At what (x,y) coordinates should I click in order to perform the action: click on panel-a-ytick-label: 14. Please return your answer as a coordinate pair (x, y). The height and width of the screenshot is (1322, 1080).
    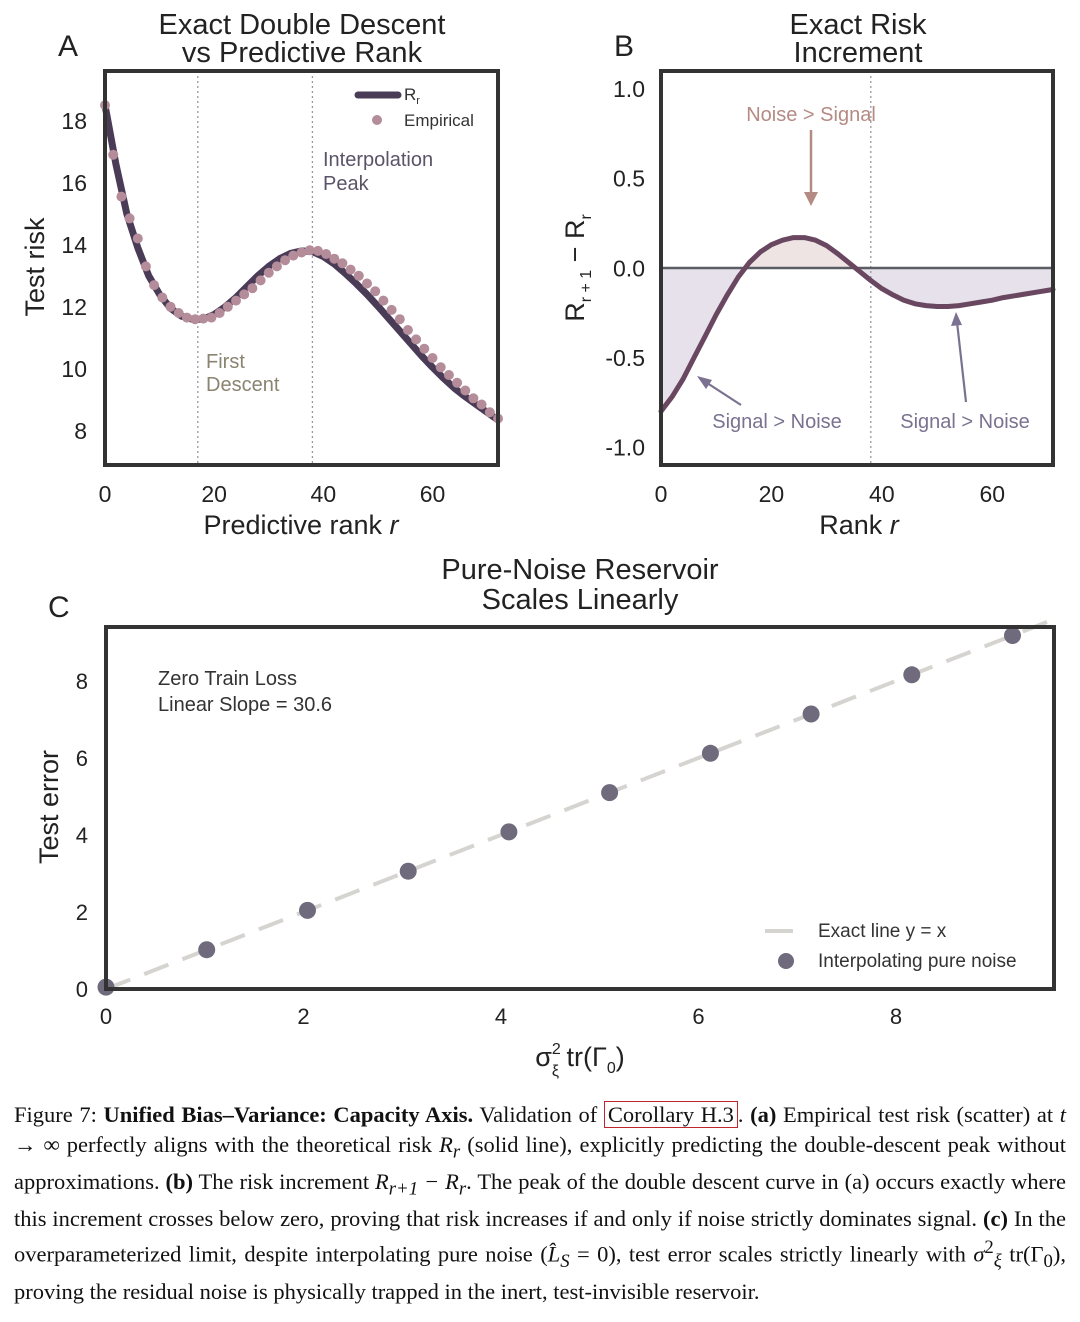
    Looking at the image, I should click on (74, 245).